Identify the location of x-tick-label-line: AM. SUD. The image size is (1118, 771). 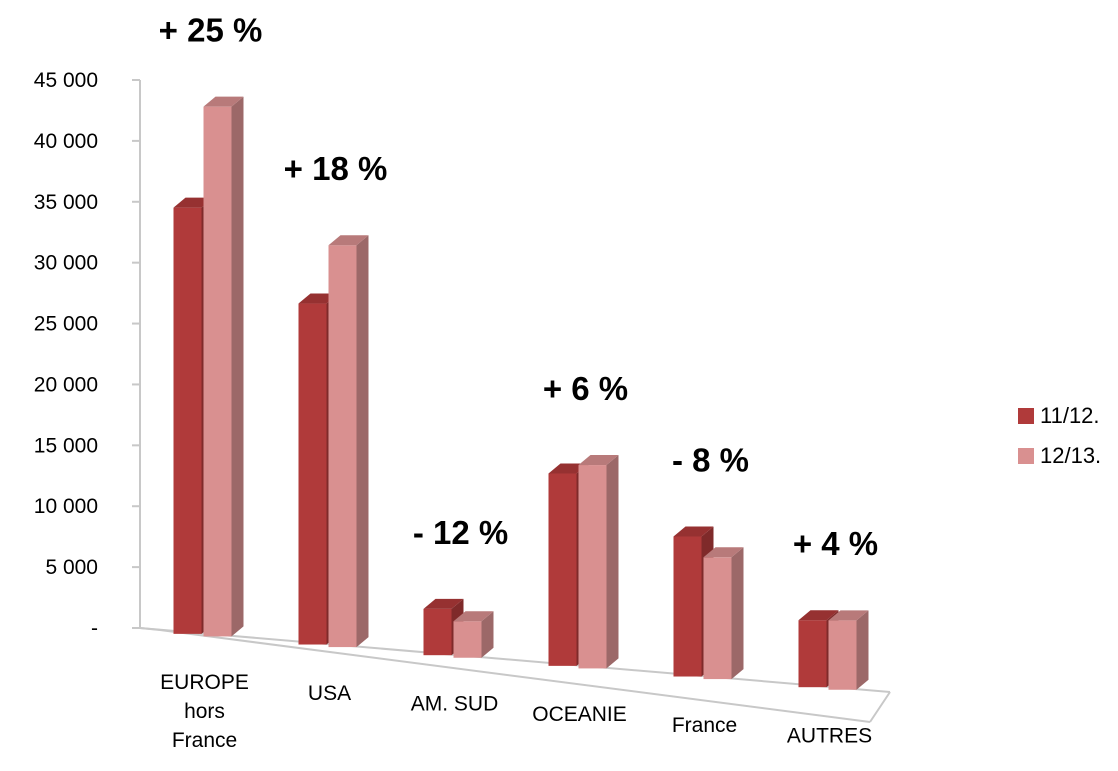
(455, 704).